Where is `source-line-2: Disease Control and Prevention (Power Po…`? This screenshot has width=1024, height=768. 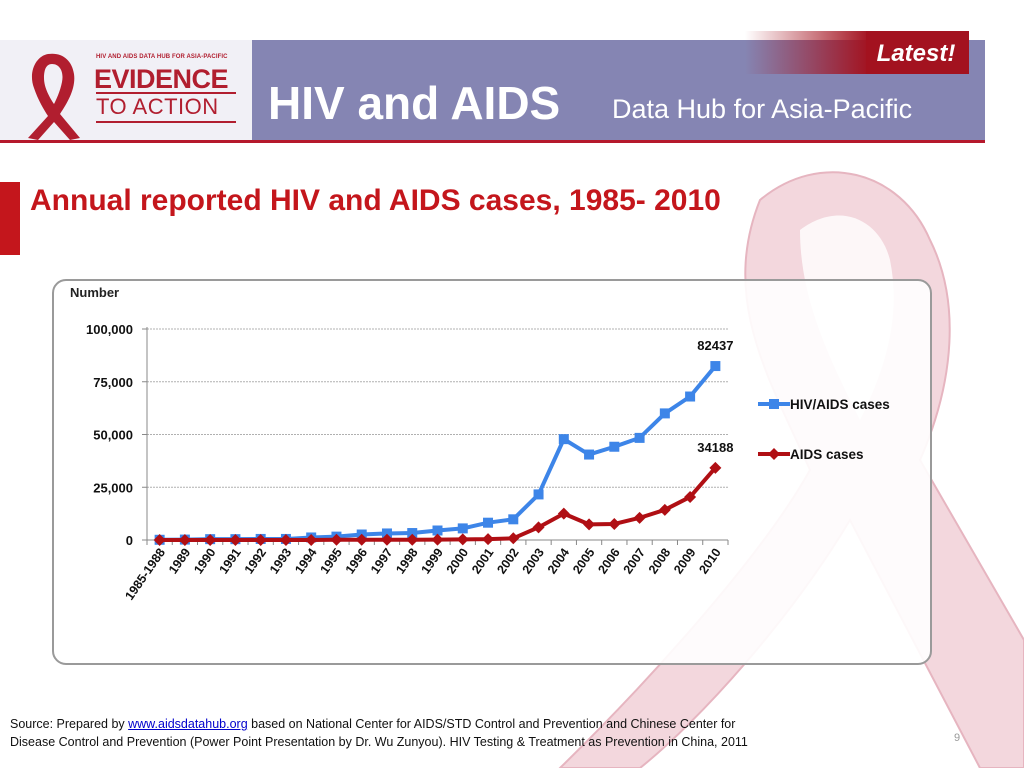 source-line-2: Disease Control and Prevention (Power Po… is located at coordinates (379, 742).